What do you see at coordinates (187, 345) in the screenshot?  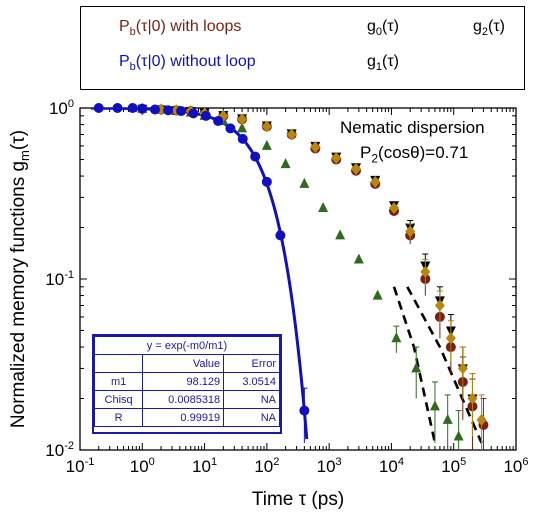 I see `fit-equation: y = exp(-m0/m1)` at bounding box center [187, 345].